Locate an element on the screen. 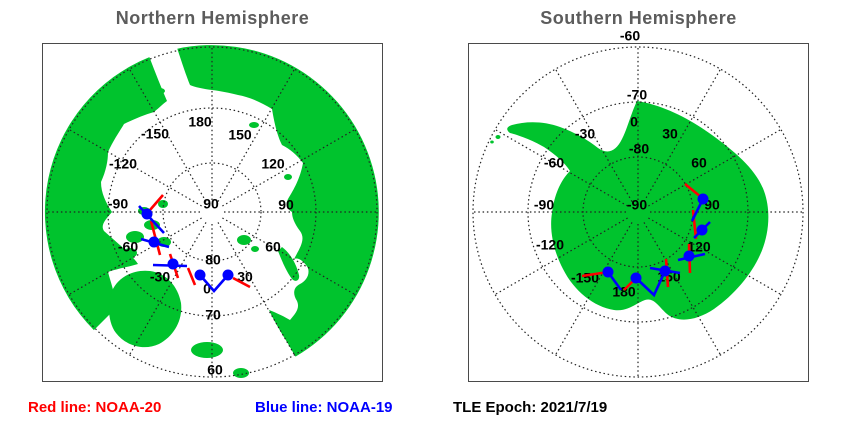  tle-epoch-label: TLE Epoch: 2021/7/19 is located at coordinates (530, 407).